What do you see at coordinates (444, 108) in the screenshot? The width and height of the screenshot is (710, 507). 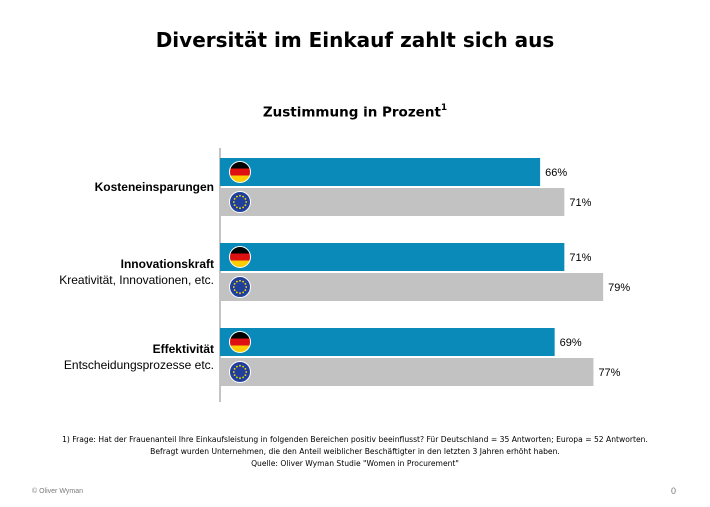 I see `footnote-marker: 1` at bounding box center [444, 108].